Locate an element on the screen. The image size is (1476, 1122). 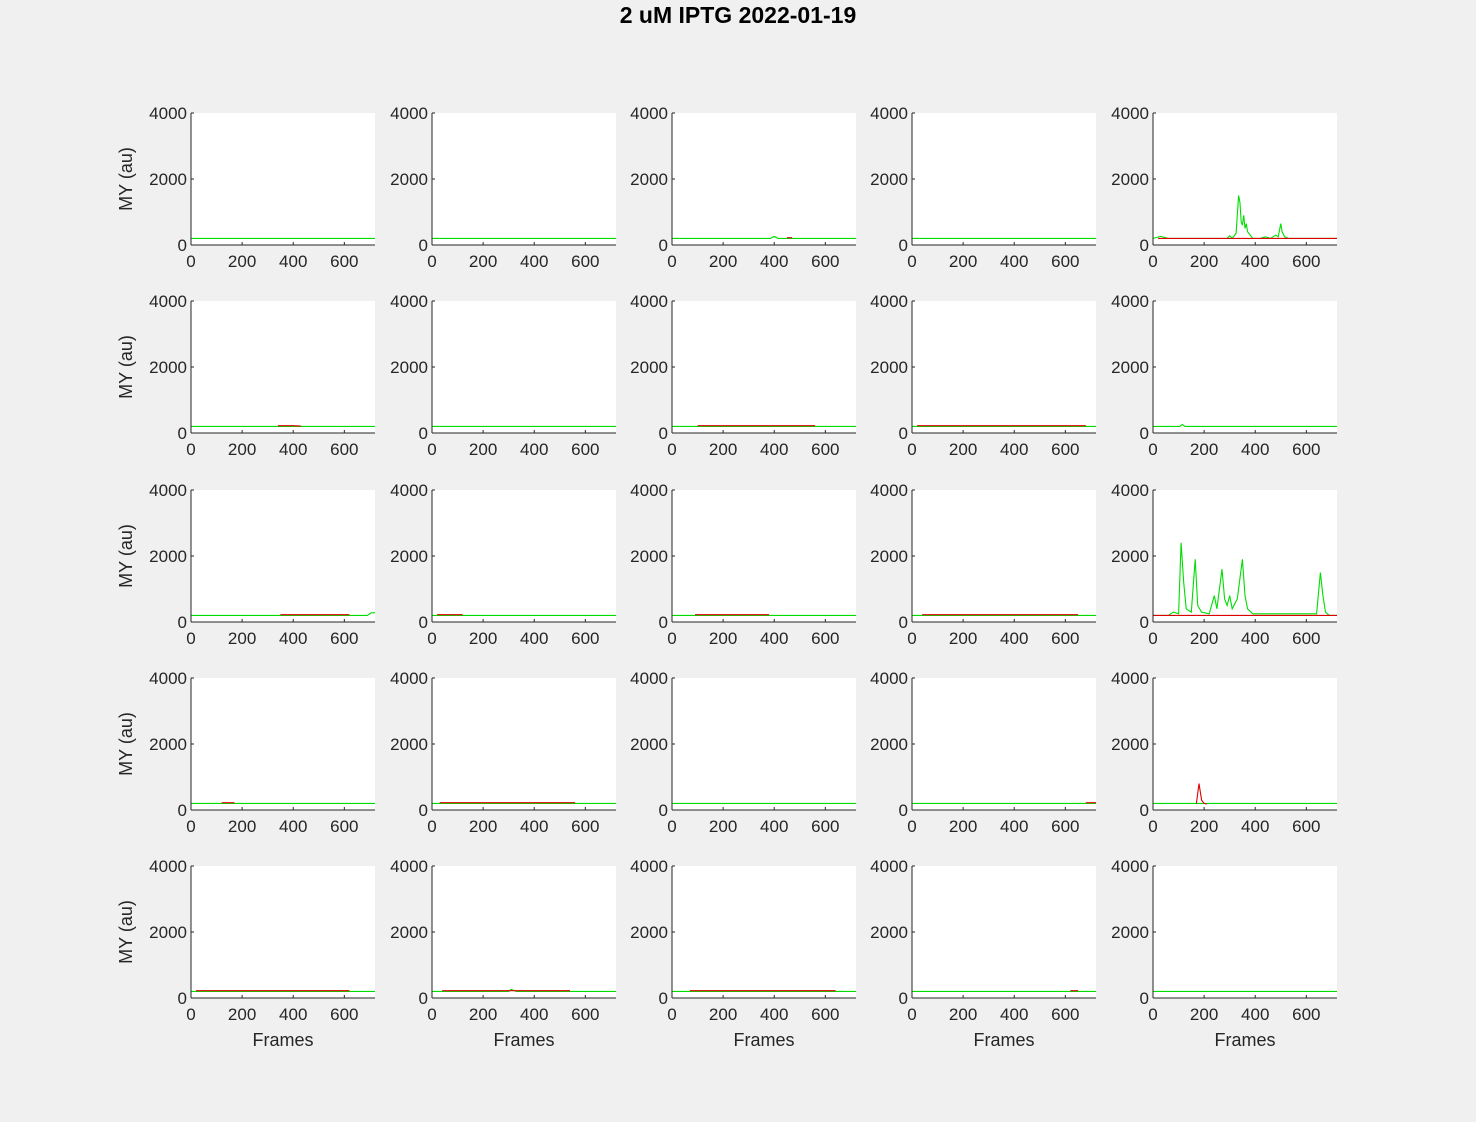
subplot-2-5: 0 2000 4000 0 200 400 600 is located at coordinates (1224, 375).